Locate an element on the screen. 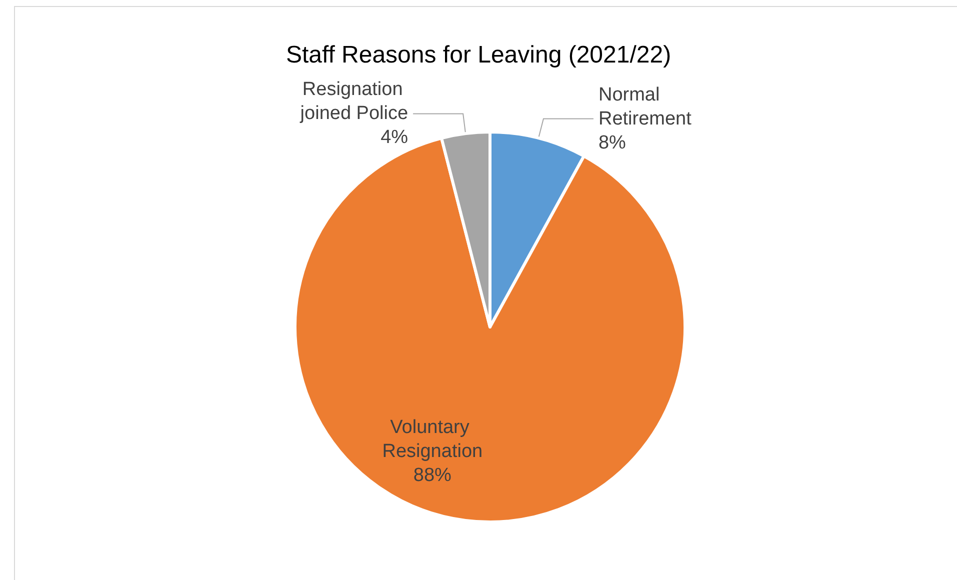 This screenshot has height=580, width=957. data-label: 8% is located at coordinates (612, 143).